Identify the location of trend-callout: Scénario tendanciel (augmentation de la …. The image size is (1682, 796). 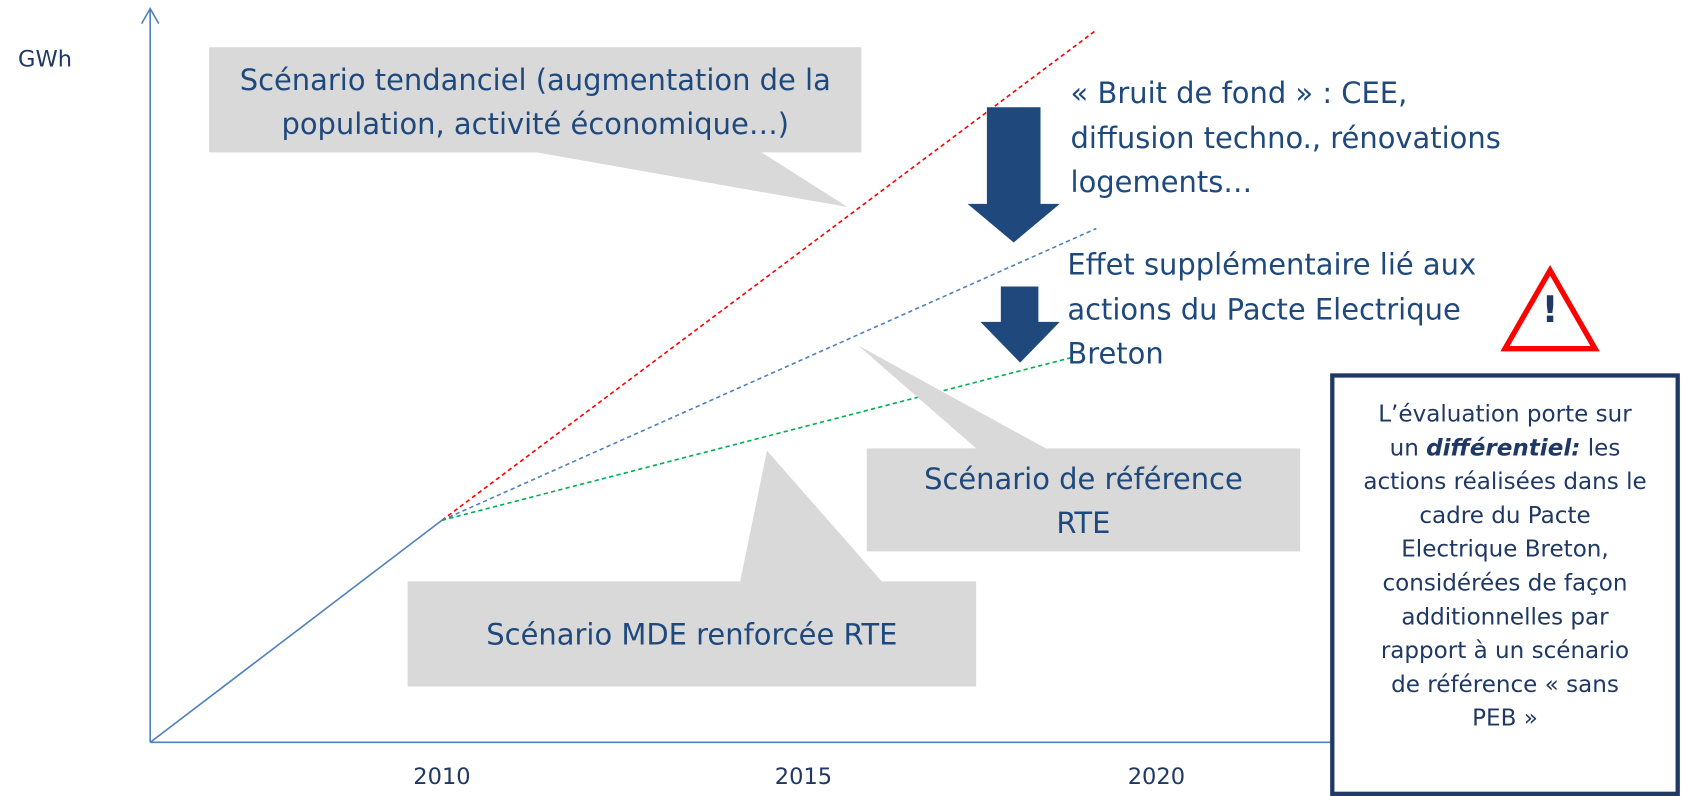
(535, 127).